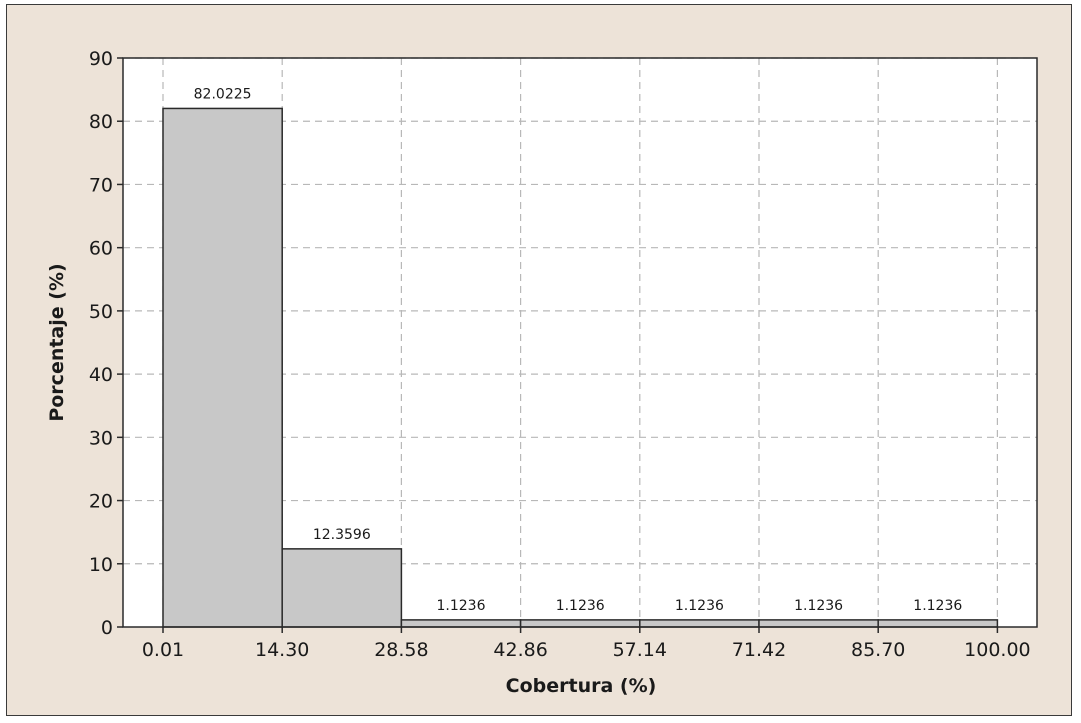 Image resolution: width=1081 pixels, height=723 pixels. I want to click on y-tick-label: 30, so click(101, 438).